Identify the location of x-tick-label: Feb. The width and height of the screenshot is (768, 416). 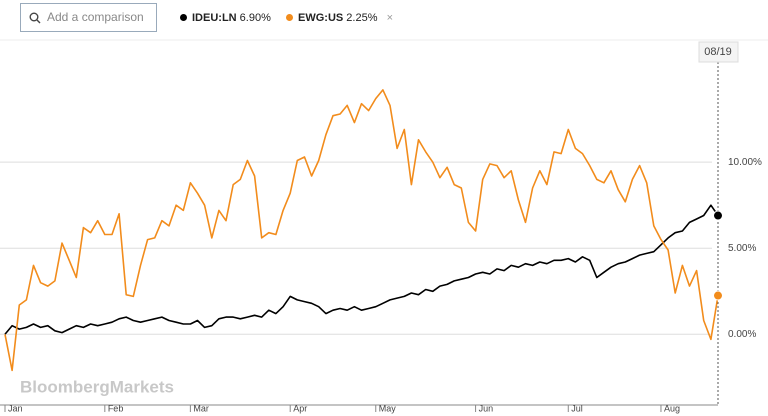
(116, 408).